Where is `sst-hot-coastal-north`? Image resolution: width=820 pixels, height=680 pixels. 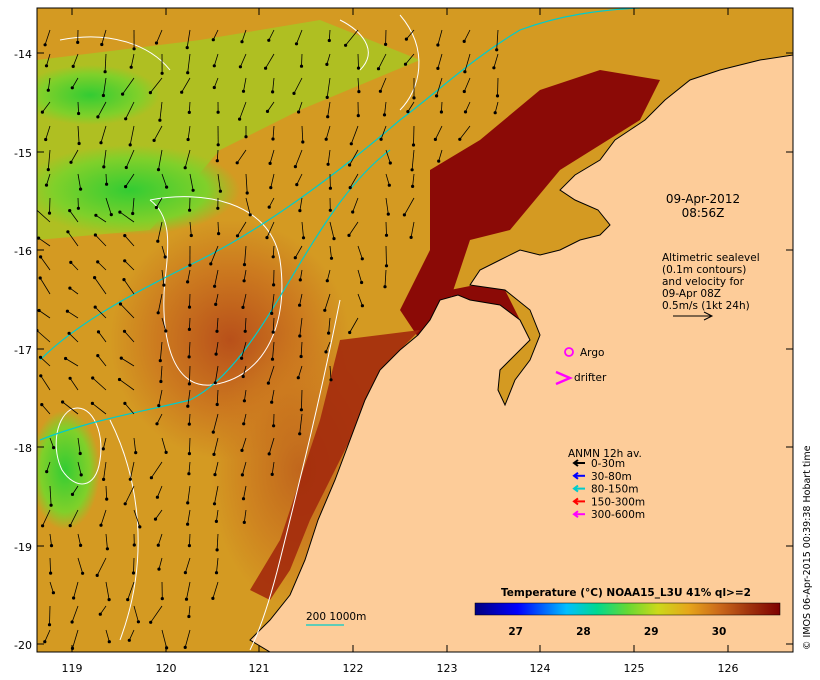
sst-hot-coastal-north is located at coordinates (530, 205).